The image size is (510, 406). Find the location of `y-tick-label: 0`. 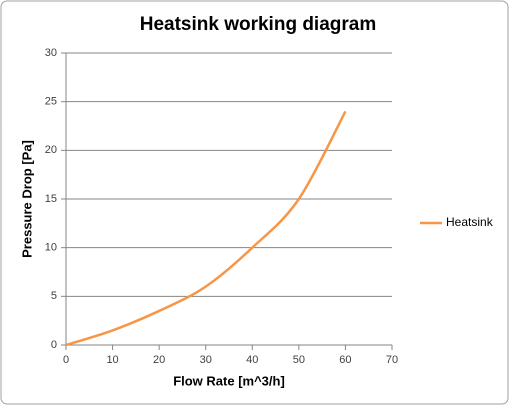

y-tick-label: 0 is located at coordinates (54, 345).